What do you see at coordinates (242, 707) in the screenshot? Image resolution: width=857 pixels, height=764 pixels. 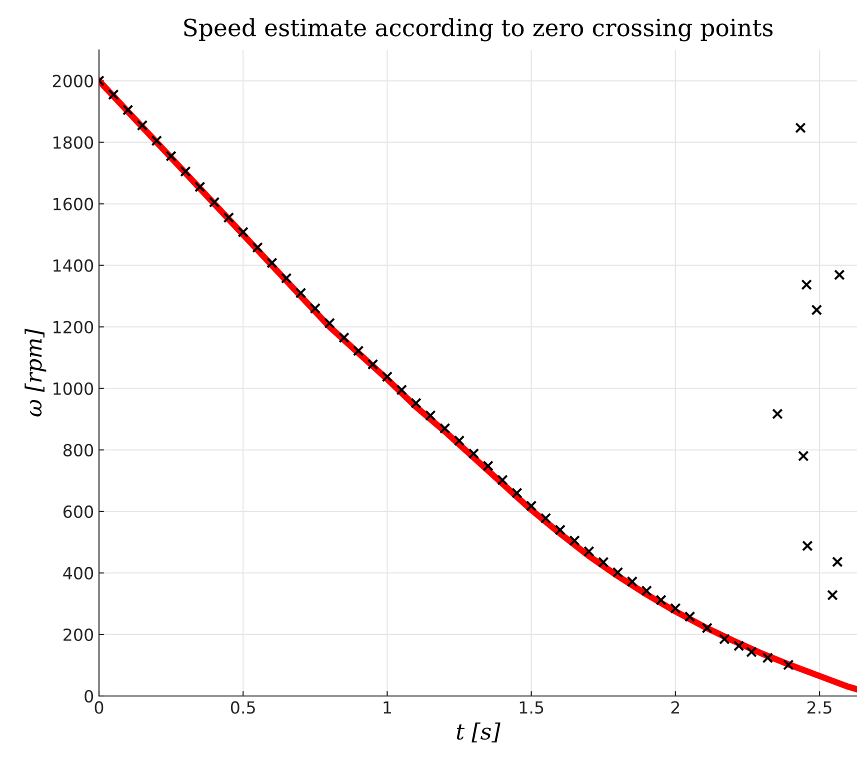 I see `x-tick-label: 0.5` at bounding box center [242, 707].